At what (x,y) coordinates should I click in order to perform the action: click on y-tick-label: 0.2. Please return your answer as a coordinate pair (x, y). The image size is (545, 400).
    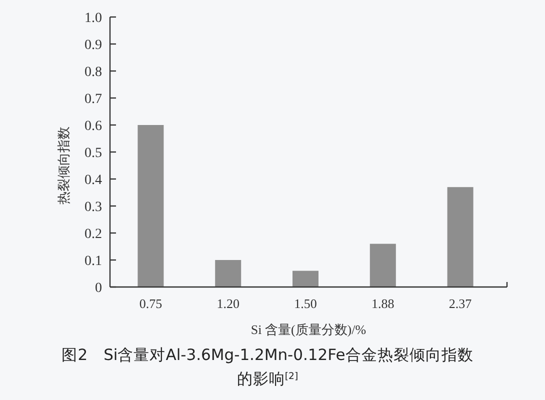
    Looking at the image, I should click on (93, 234).